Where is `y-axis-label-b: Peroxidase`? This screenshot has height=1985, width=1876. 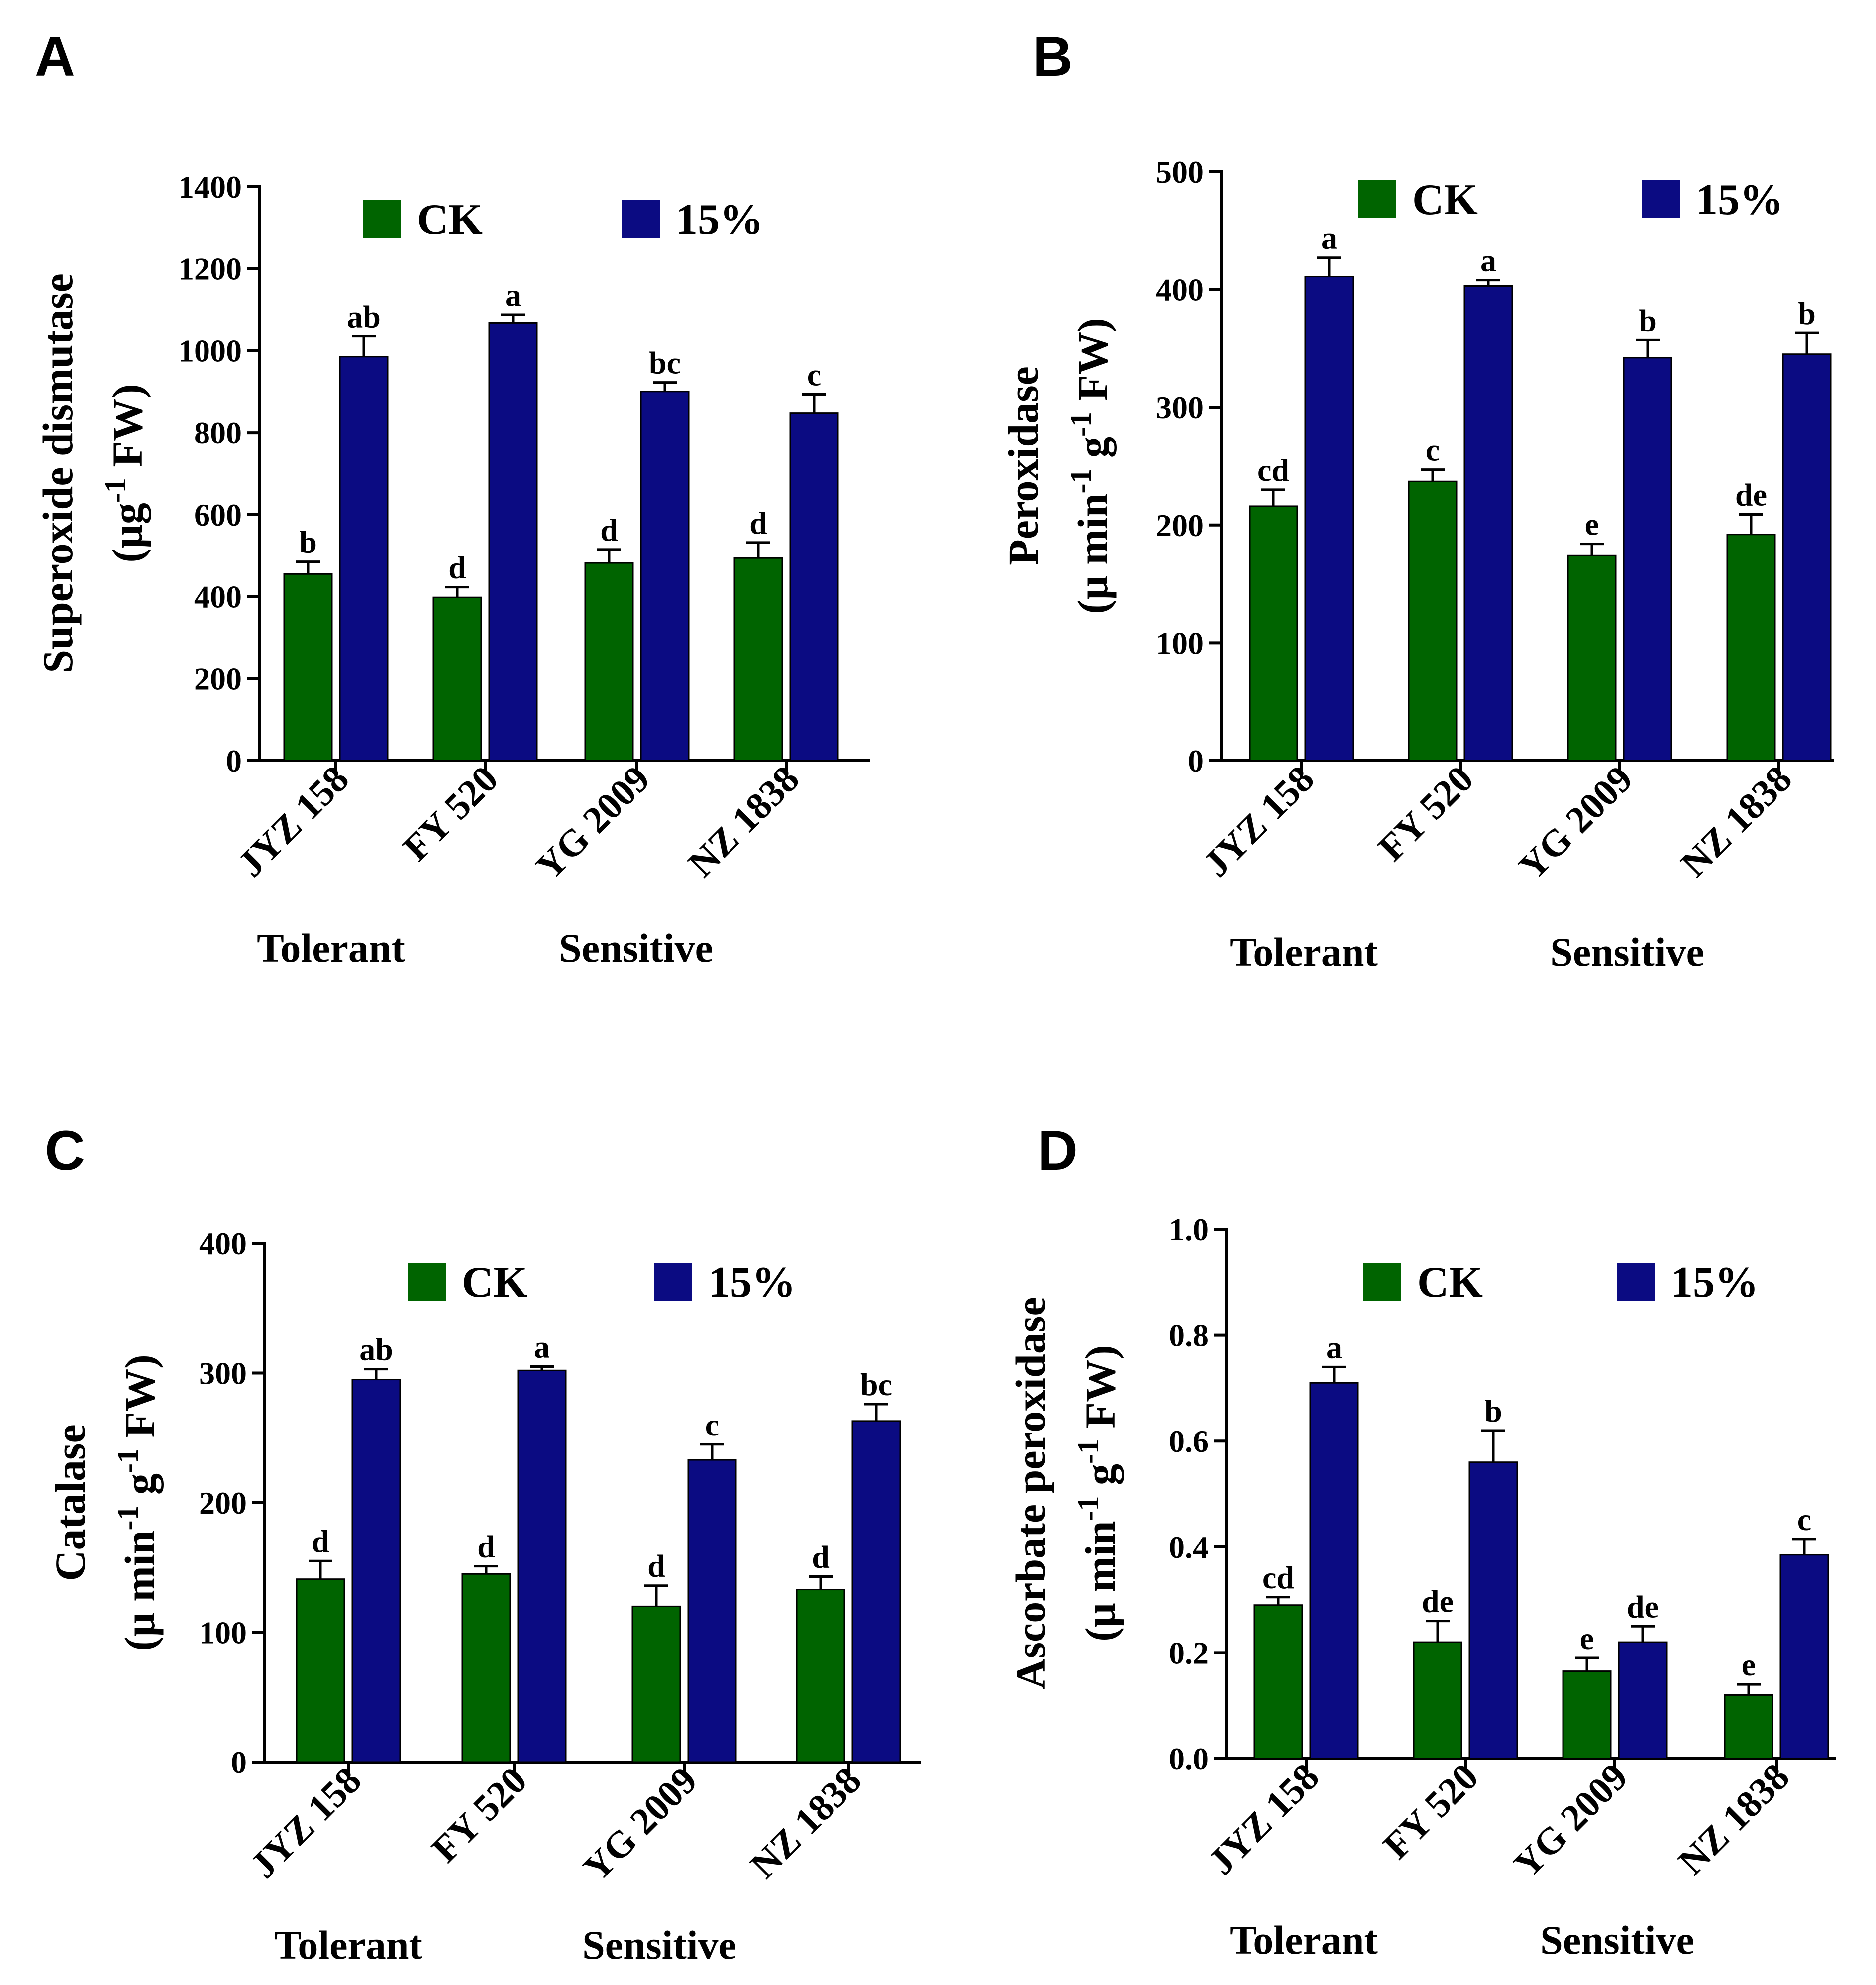 y-axis-label-b: Peroxidase is located at coordinates (1023, 465).